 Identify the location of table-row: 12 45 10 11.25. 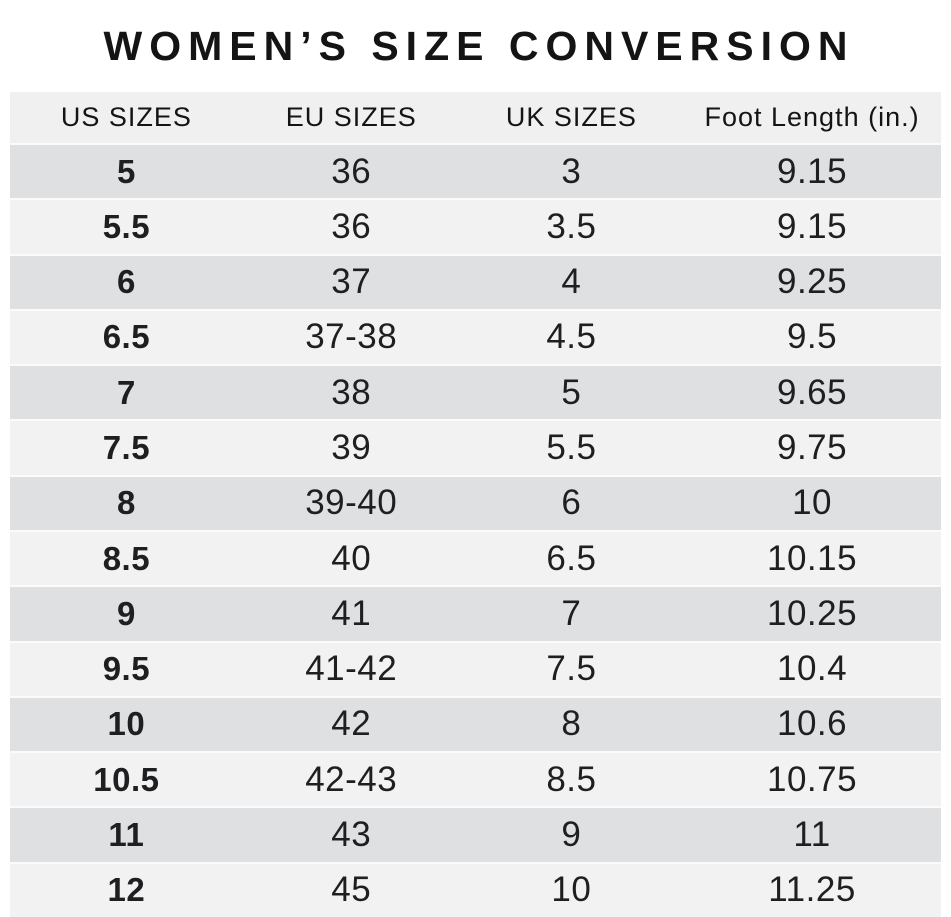
(475, 889).